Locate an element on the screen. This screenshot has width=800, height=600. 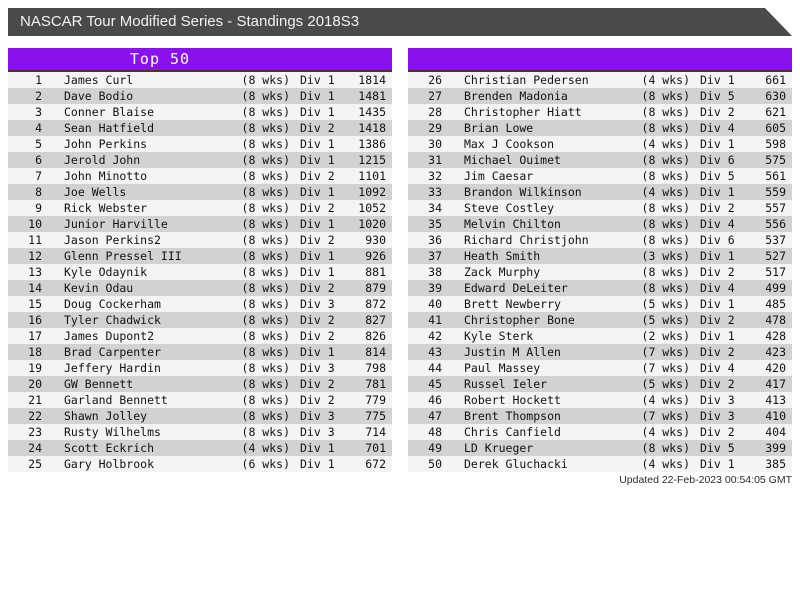
driver-rank: 3 is located at coordinates (38, 112).